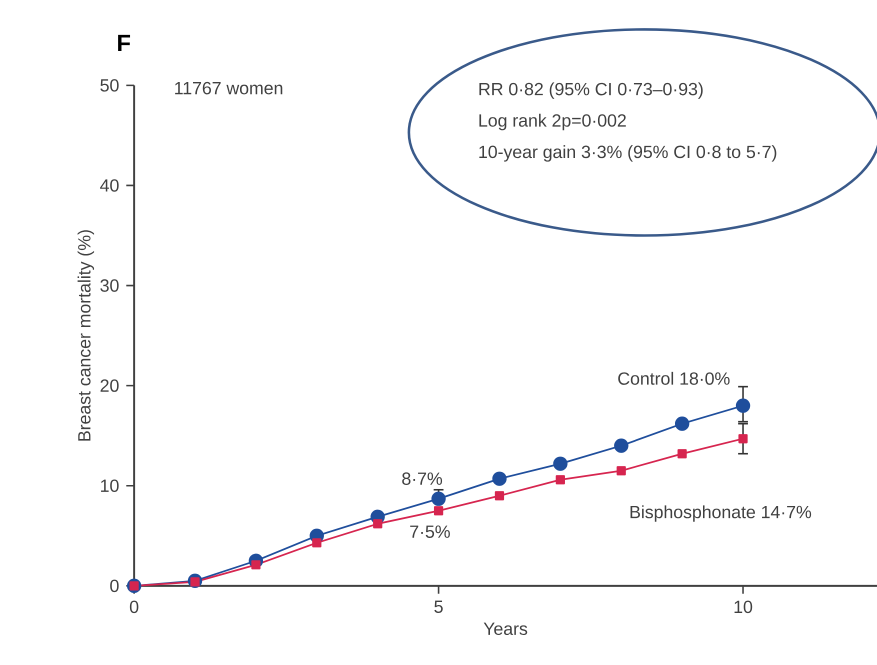  What do you see at coordinates (109, 285) in the screenshot?
I see `y-tick-label: 30` at bounding box center [109, 285].